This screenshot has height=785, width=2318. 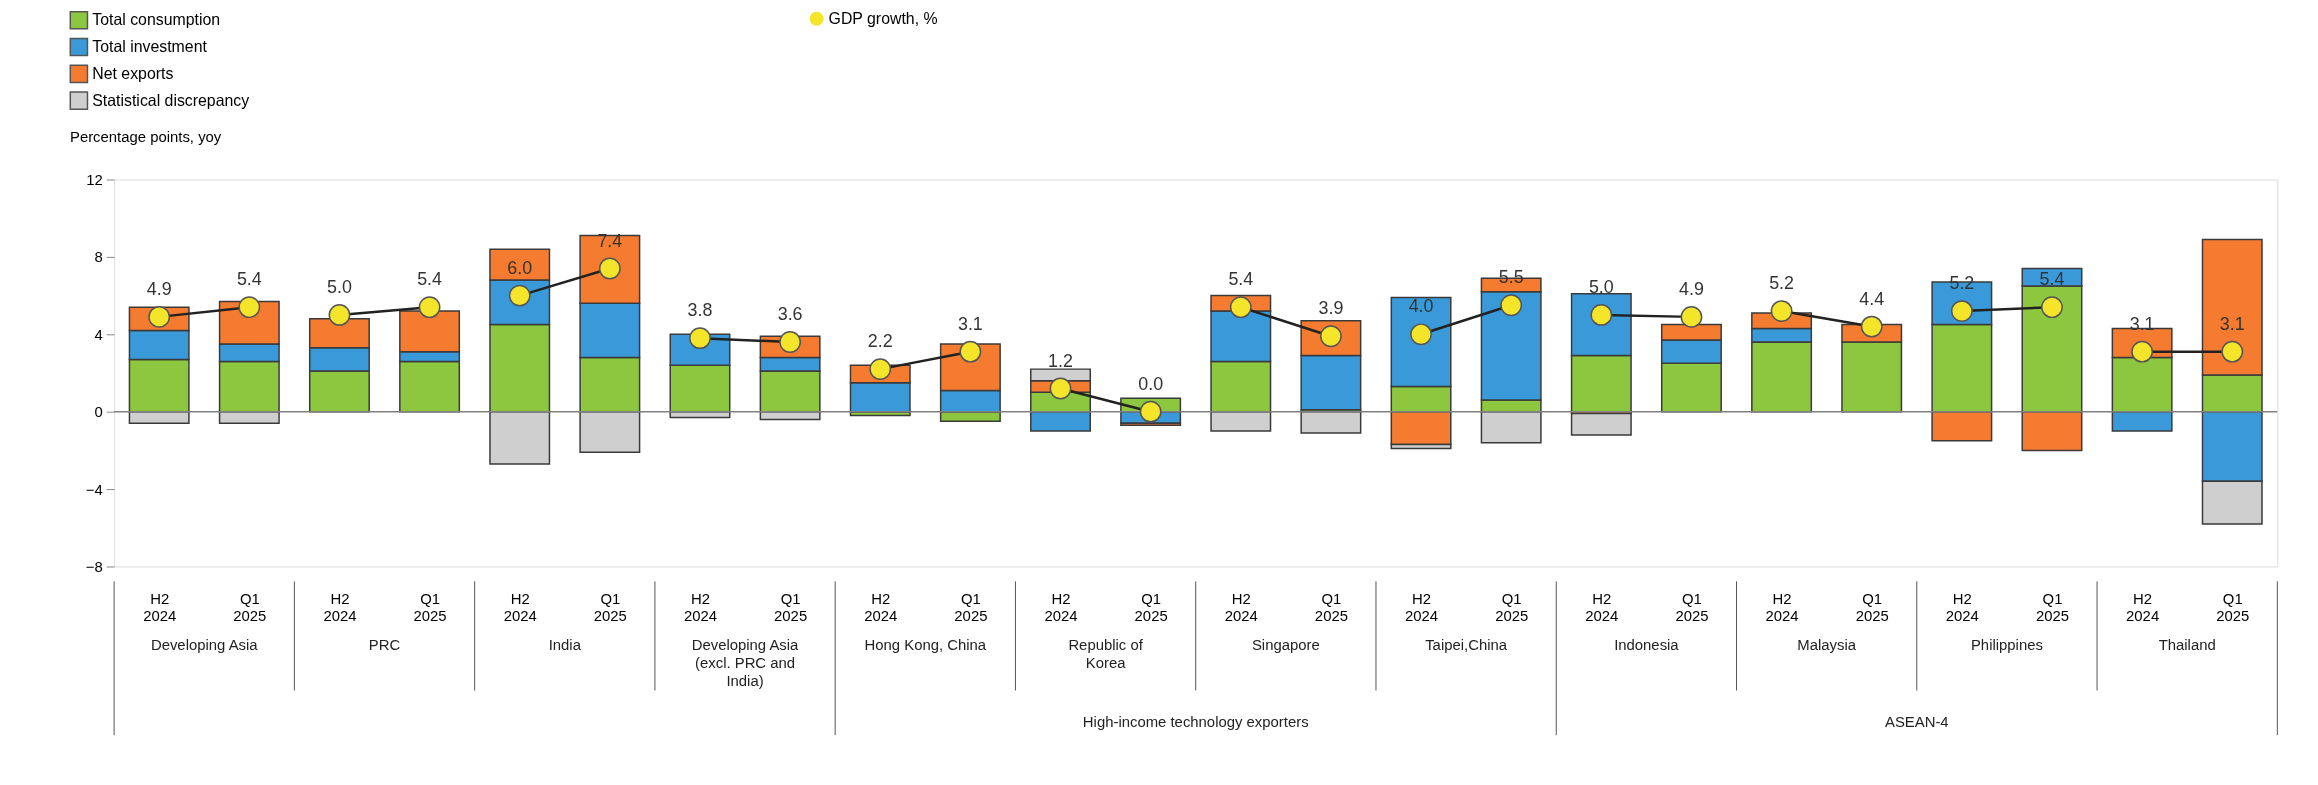 What do you see at coordinates (1647, 644) in the screenshot?
I see `text: Indonesia` at bounding box center [1647, 644].